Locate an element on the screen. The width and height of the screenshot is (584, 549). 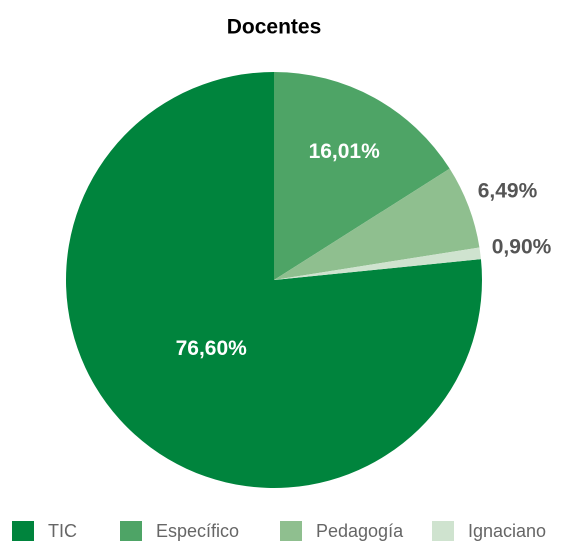
data-label: 6,49% is located at coordinates (508, 190).